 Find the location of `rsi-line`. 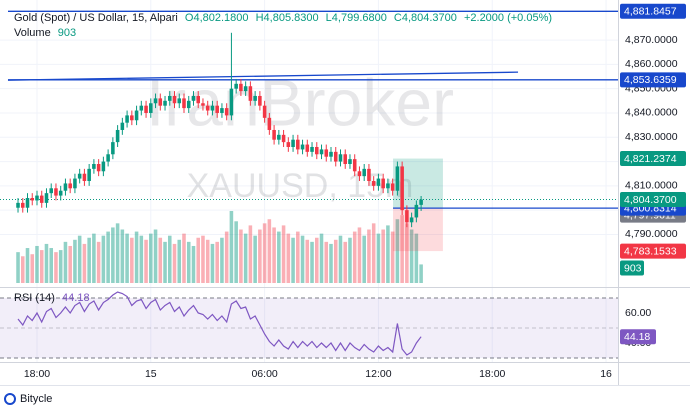

rsi-line is located at coordinates (219, 323).